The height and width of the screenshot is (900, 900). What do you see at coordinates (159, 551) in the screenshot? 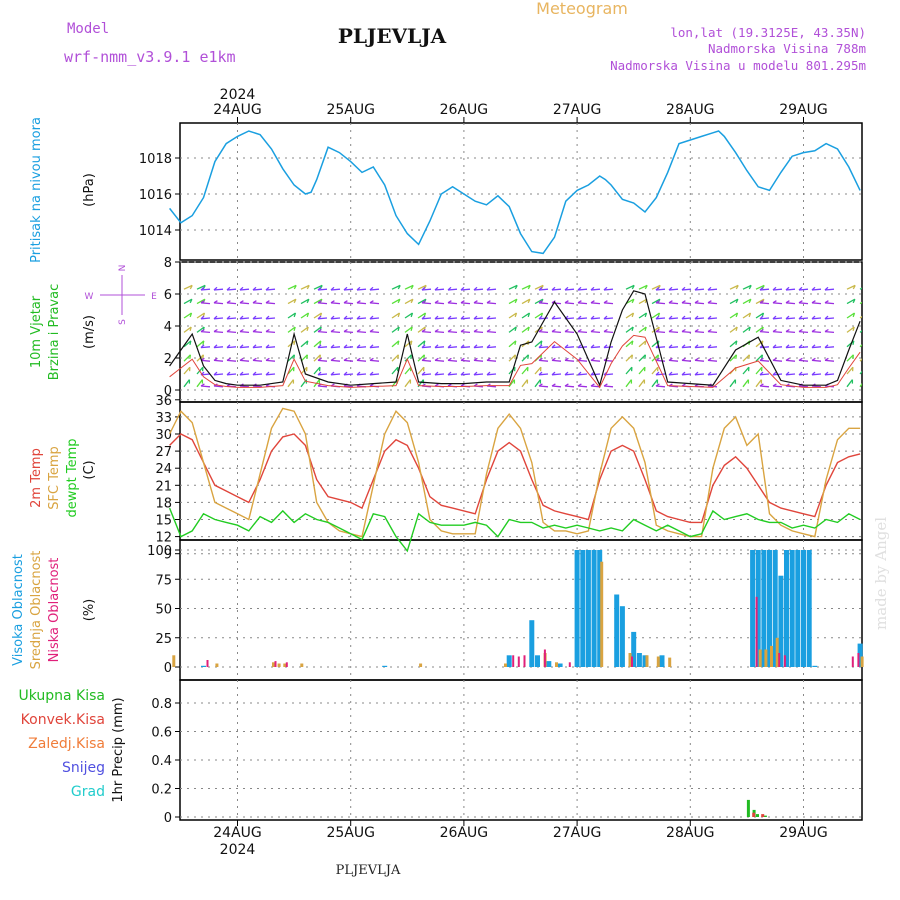
I see `y-tick-label: 100` at bounding box center [159, 551].